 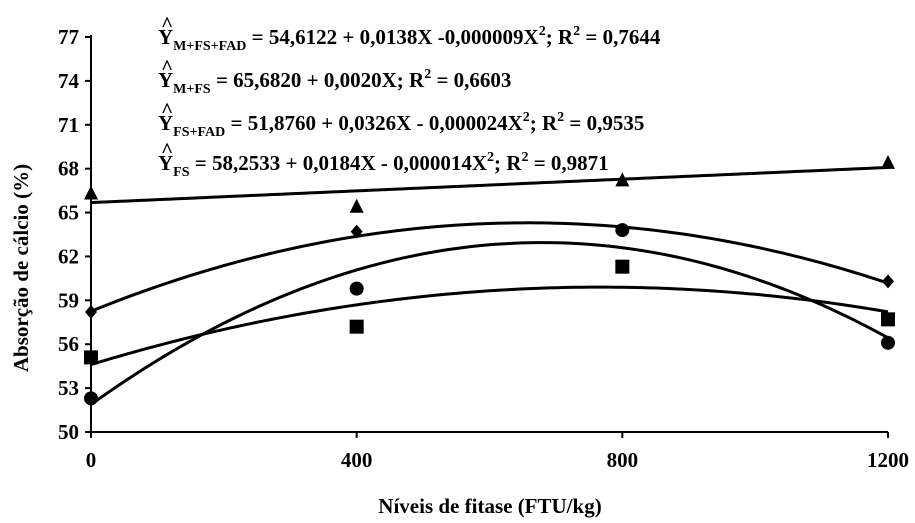 What do you see at coordinates (68, 300) in the screenshot?
I see `y-tick-label: 59` at bounding box center [68, 300].